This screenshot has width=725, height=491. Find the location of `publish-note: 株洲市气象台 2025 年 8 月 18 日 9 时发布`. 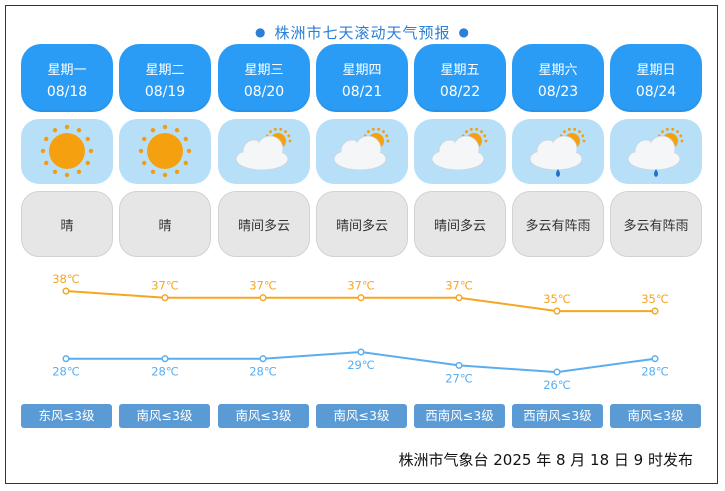

publish-note: 株洲市气象台 2025 年 8 月 18 日 9 时发布 is located at coordinates (546, 460).